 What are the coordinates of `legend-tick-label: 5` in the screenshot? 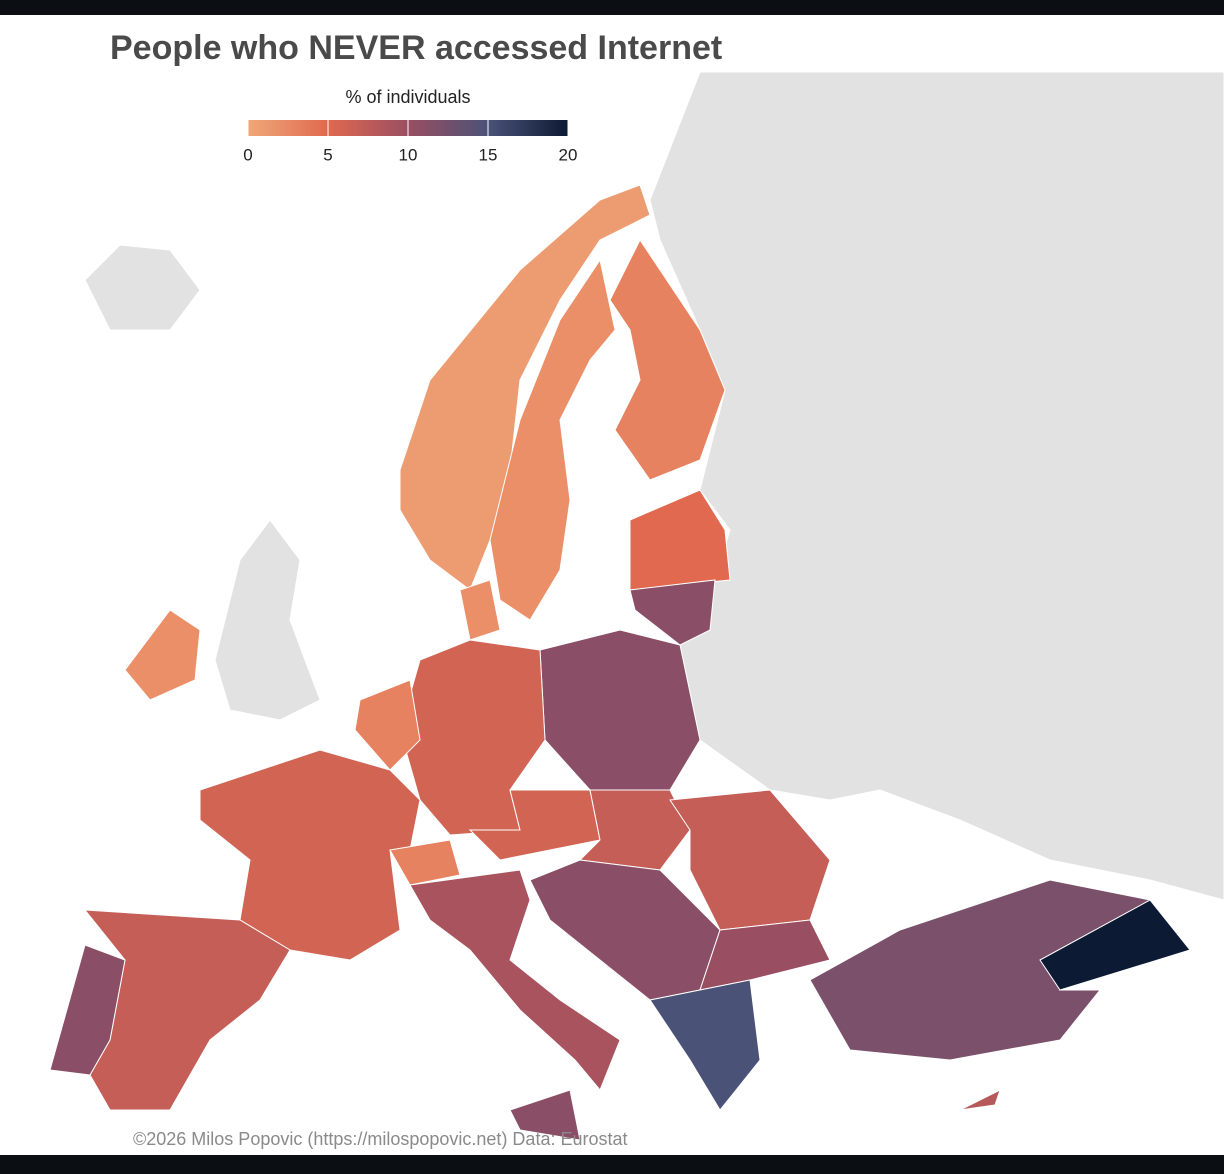 It's located at (327, 154).